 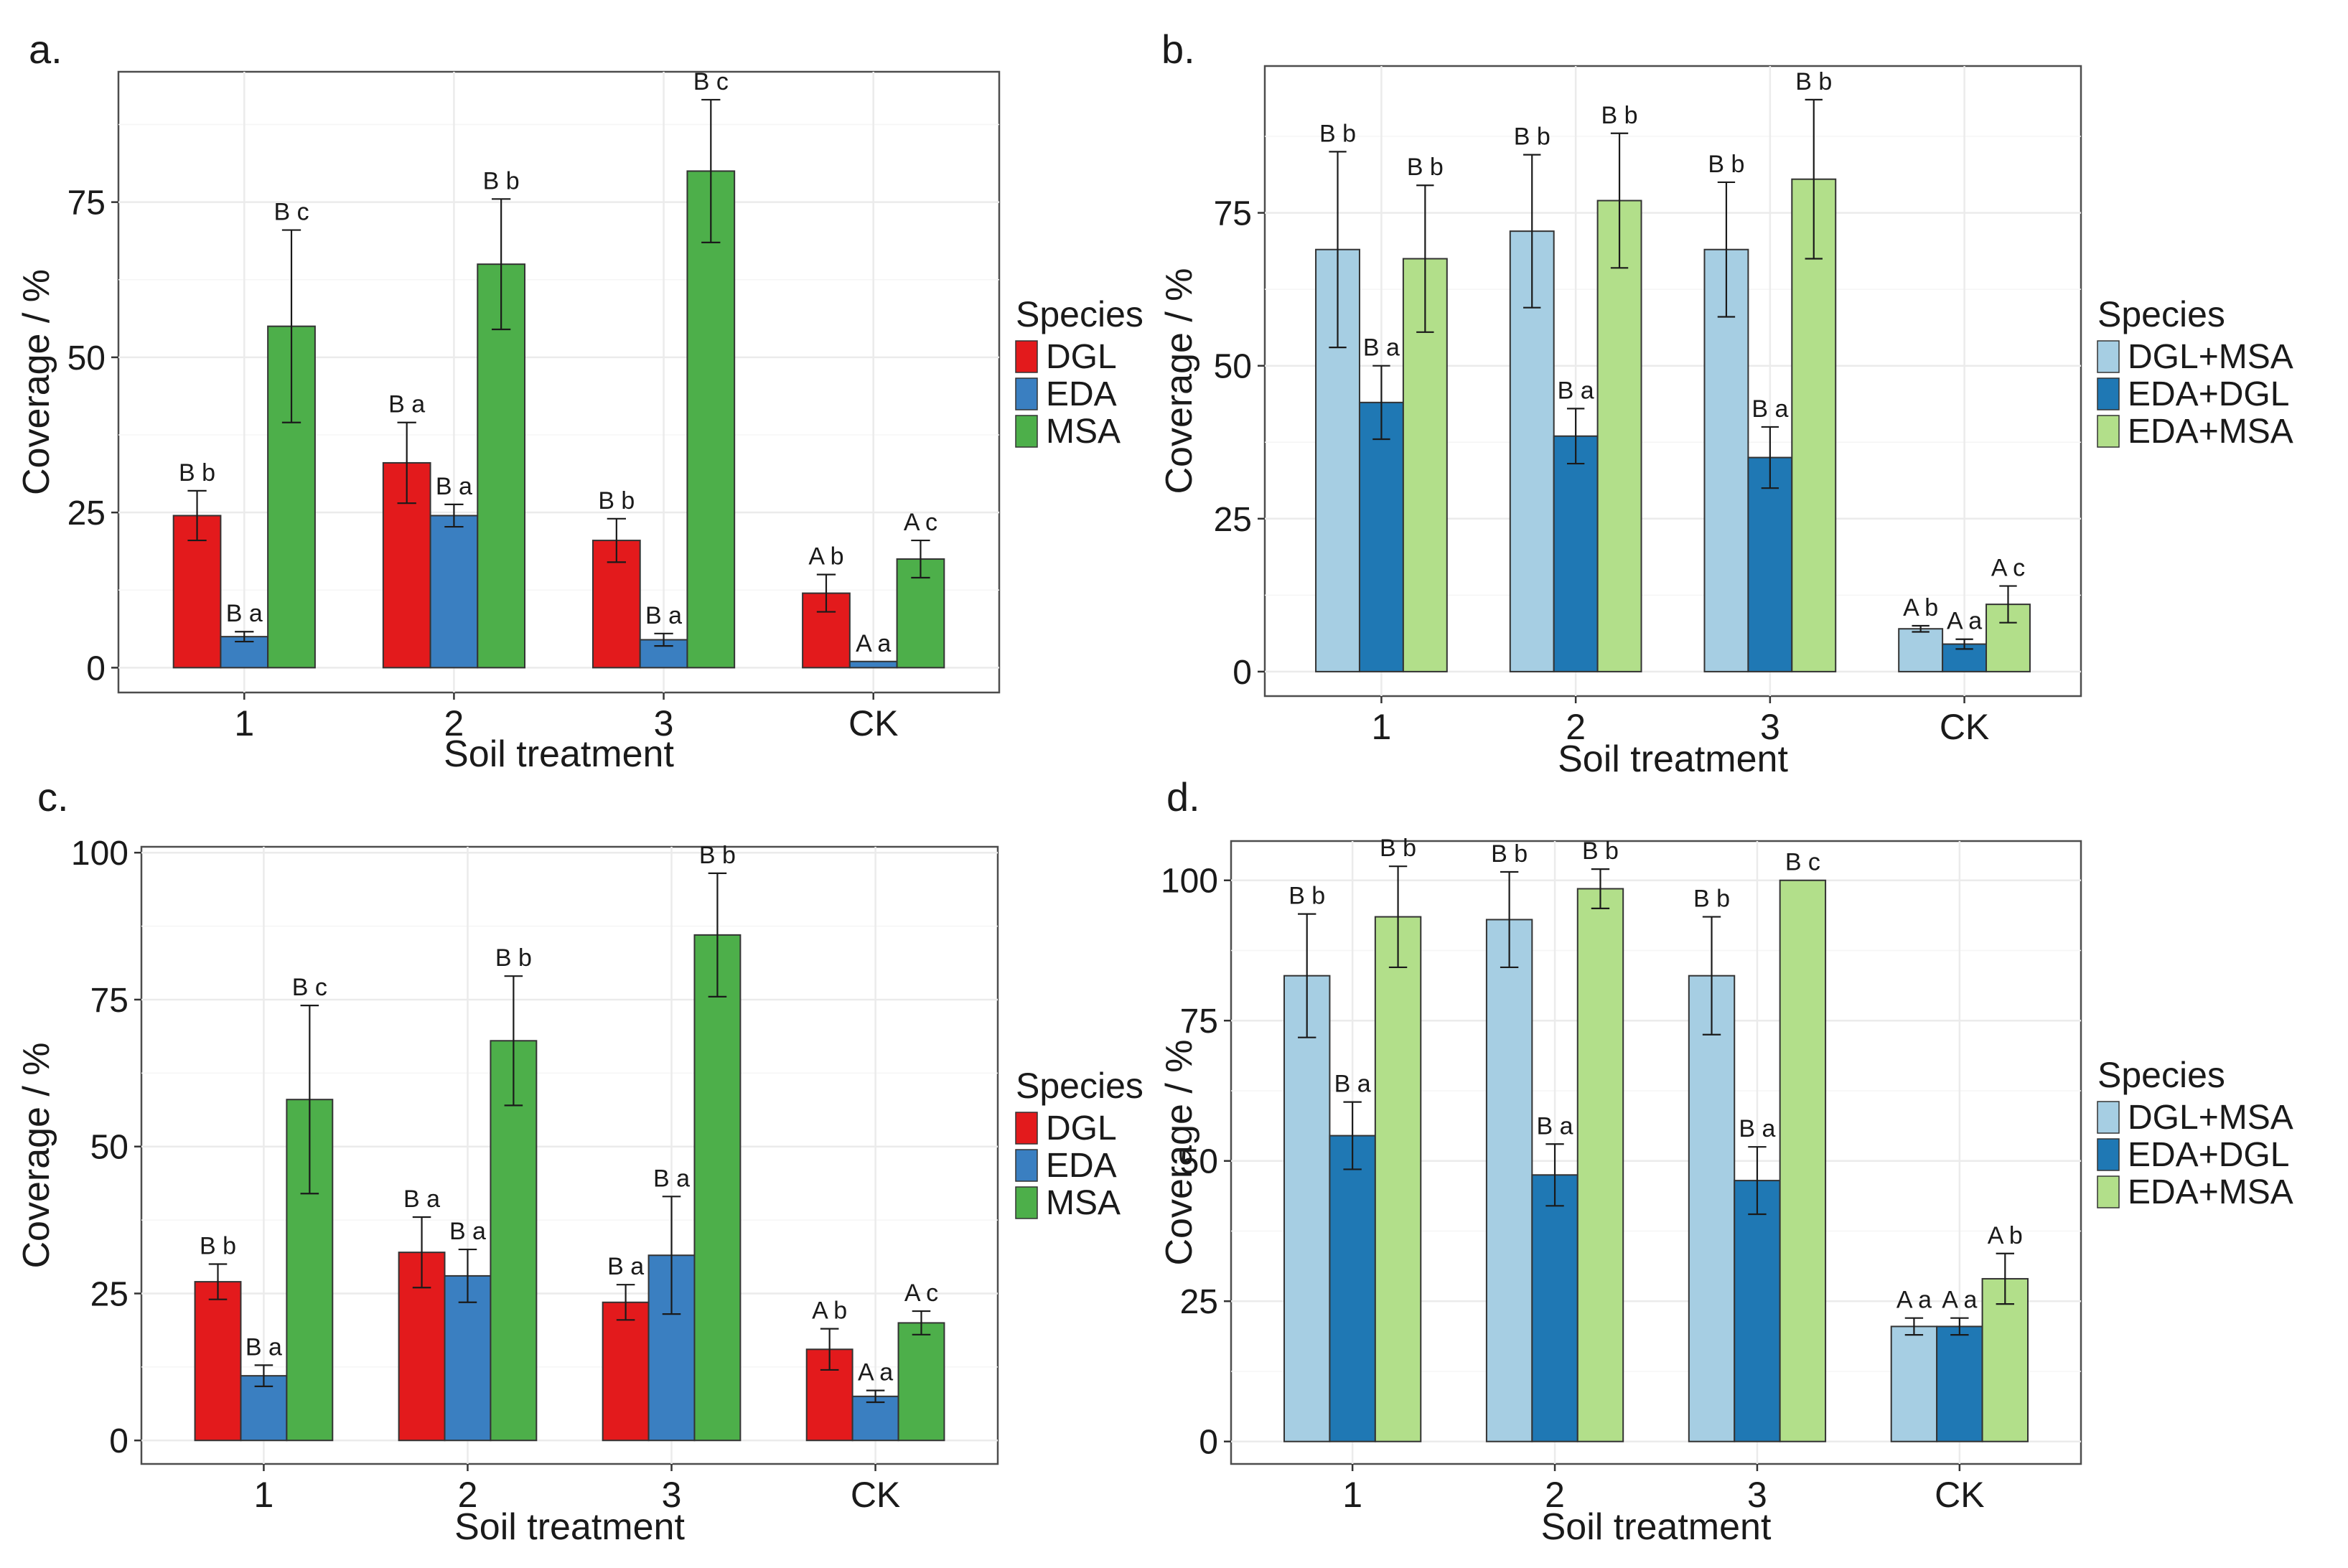 I want to click on panel-label-a: a., so click(x=45, y=49).